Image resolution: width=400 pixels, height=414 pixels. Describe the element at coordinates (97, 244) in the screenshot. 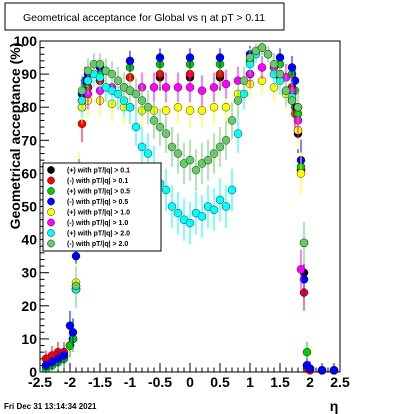

I see `legend-entry: (-) with pT/|q| > 2.0` at that location.